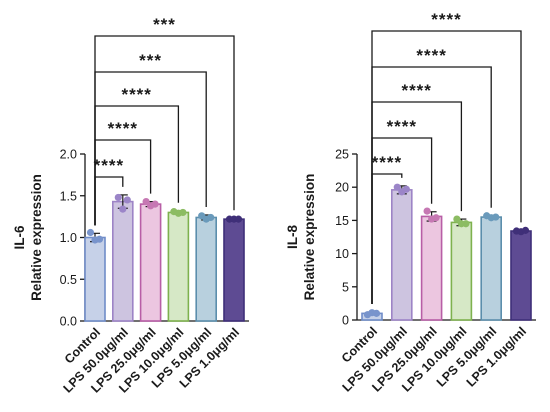 This screenshot has width=550, height=412. Describe the element at coordinates (68, 322) in the screenshot. I see `y-tick-label: 0.0` at that location.